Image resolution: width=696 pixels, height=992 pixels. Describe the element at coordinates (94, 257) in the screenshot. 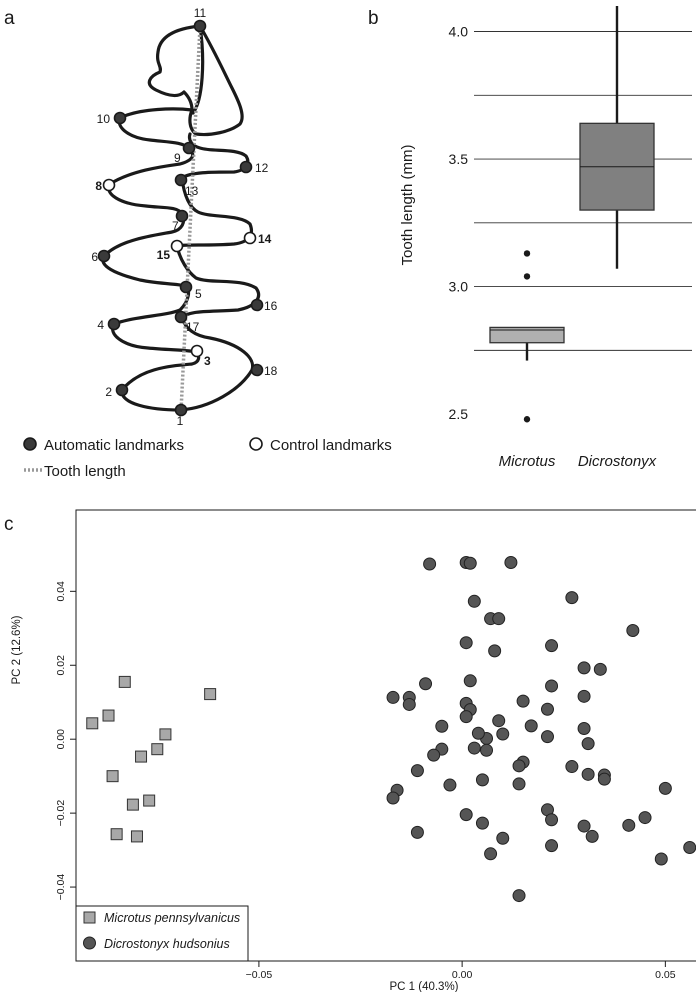

I see `landmark-label-6: 6` at that location.